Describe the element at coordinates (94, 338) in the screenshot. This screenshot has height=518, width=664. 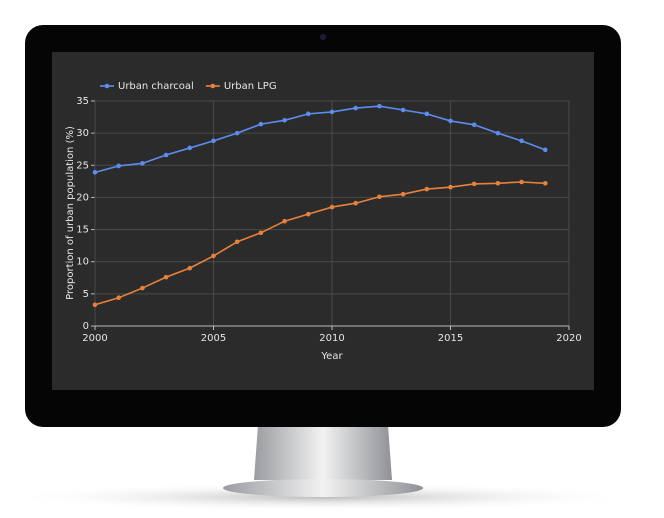
I see `x-tick-label: 2000` at that location.